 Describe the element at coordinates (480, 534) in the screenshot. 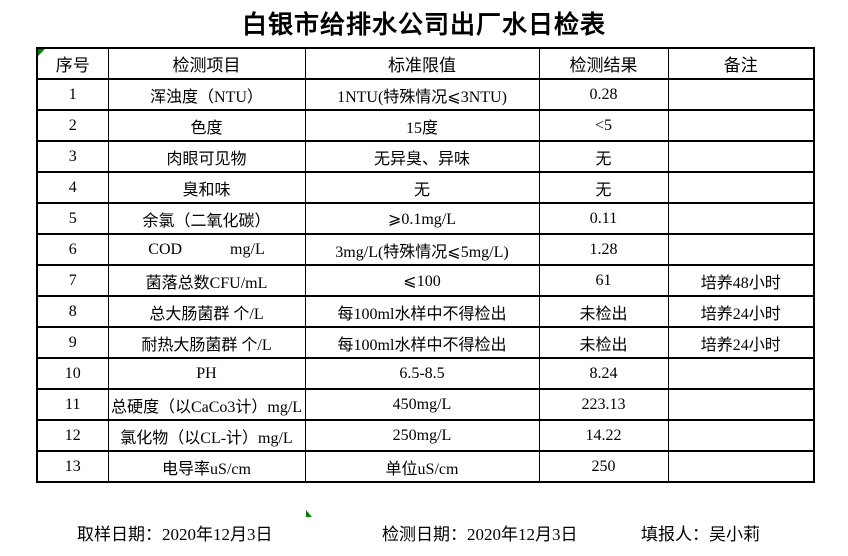

I see `test-date-text: 检测日期：2020年12月3日` at that location.